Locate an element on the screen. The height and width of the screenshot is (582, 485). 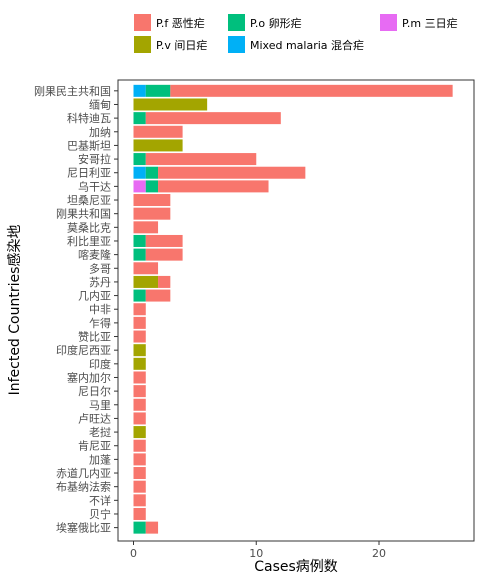
y-tick-label: 赞比亚 is located at coordinates (94, 337).